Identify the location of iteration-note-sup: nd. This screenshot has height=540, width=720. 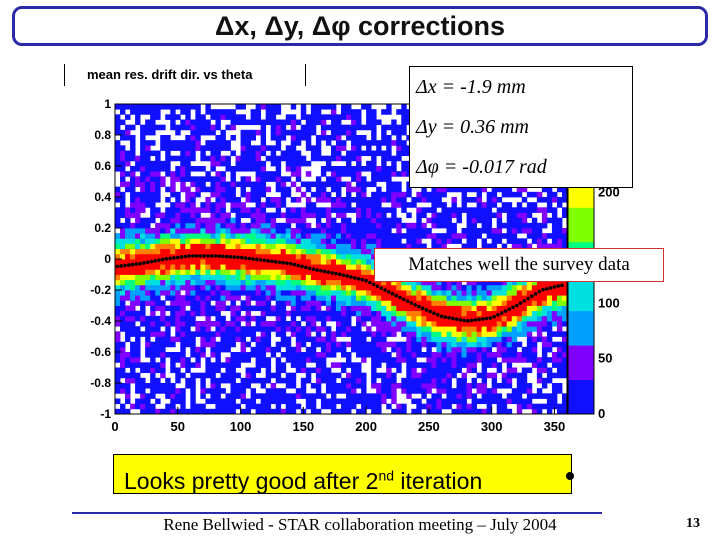
(386, 475).